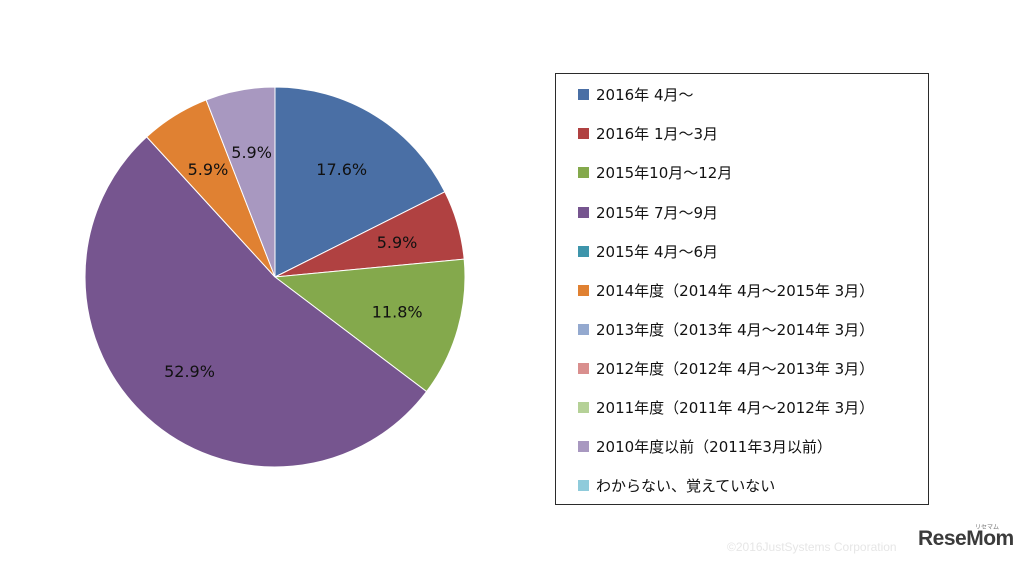  What do you see at coordinates (987, 527) in the screenshot?
I see `resemom-logo-kana: リセマム` at bounding box center [987, 527].